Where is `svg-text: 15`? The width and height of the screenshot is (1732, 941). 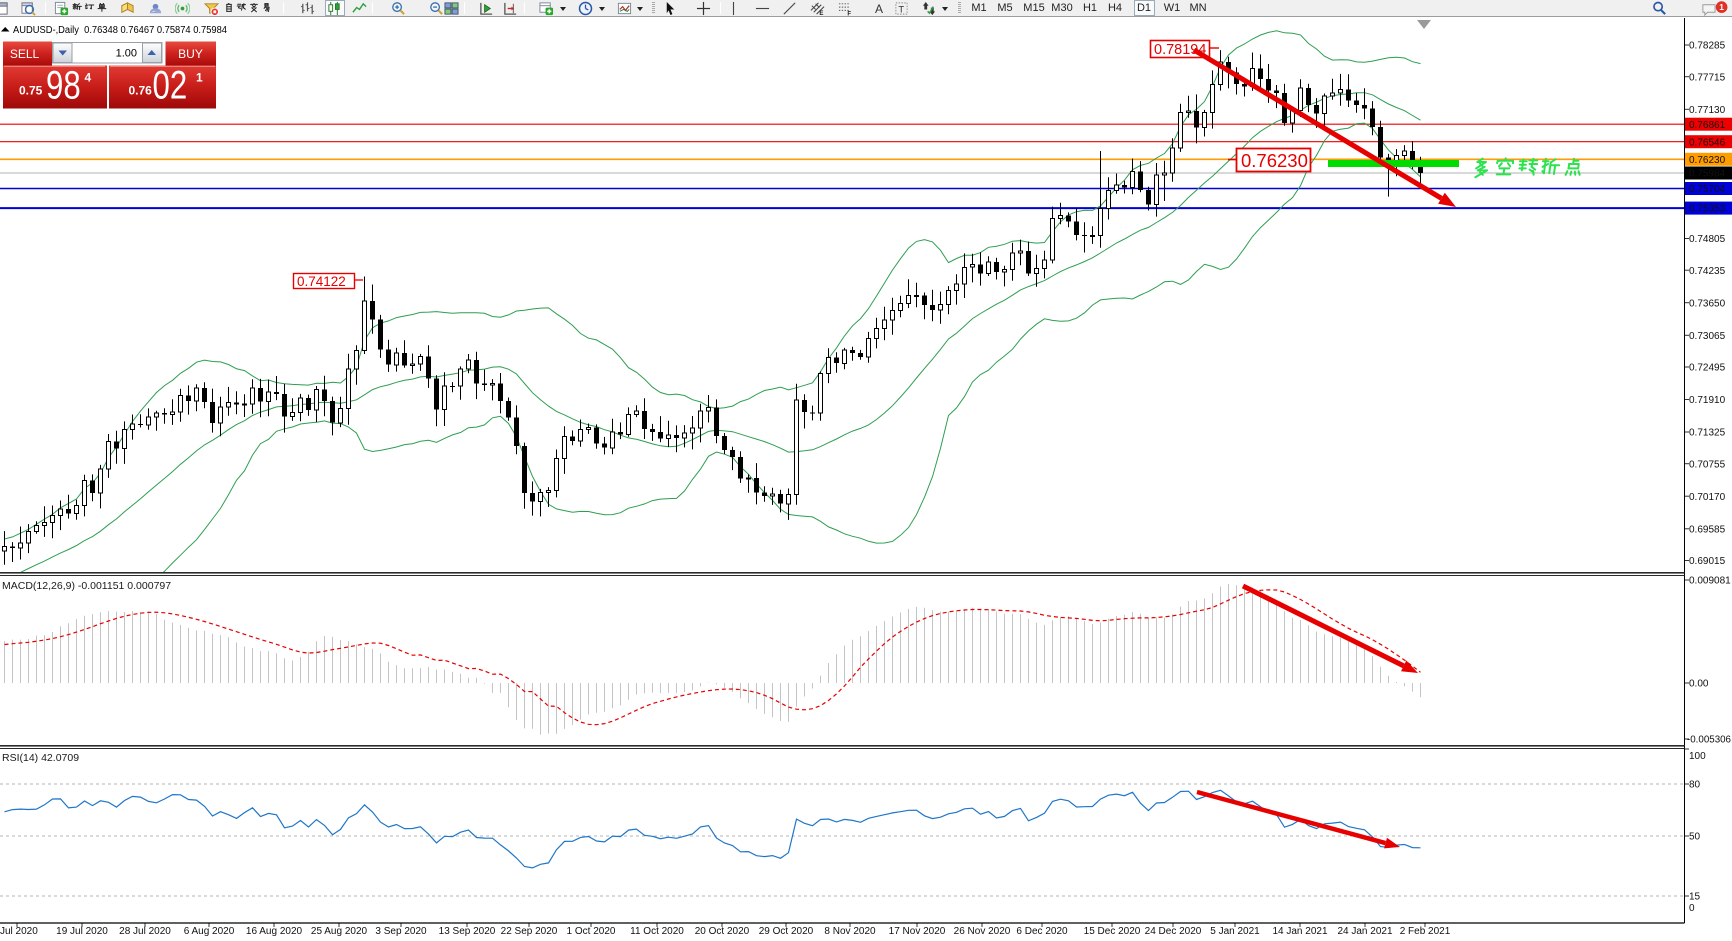 svg-text: 15 is located at coordinates (1695, 897).